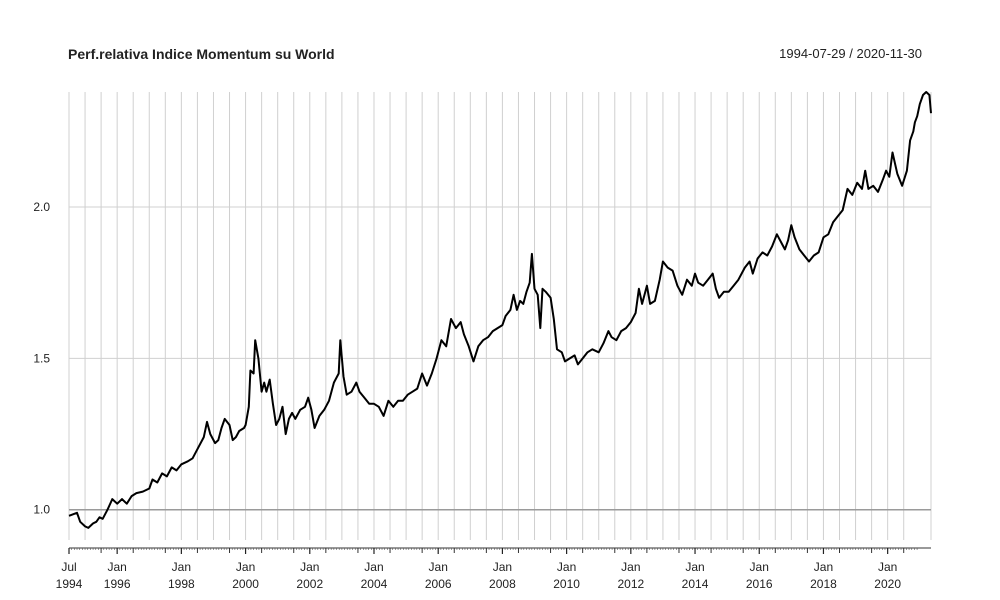 The height and width of the screenshot is (600, 1000). Describe the element at coordinates (245, 584) in the screenshot. I see `x-tick-label-year: 2000` at that location.